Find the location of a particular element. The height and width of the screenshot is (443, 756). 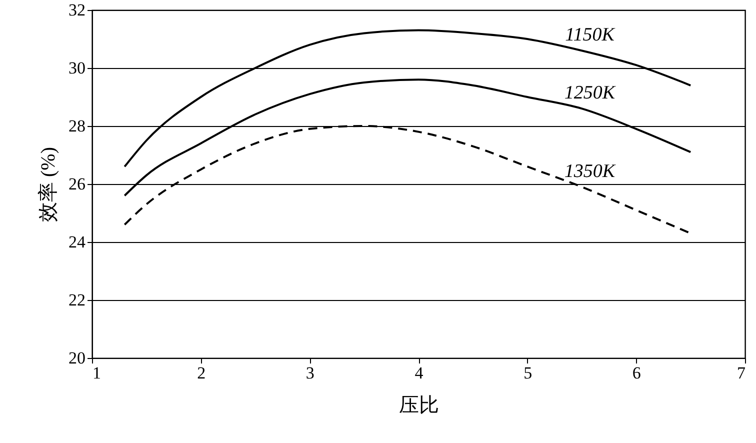

x-axis-title: 压比 is located at coordinates (419, 405).